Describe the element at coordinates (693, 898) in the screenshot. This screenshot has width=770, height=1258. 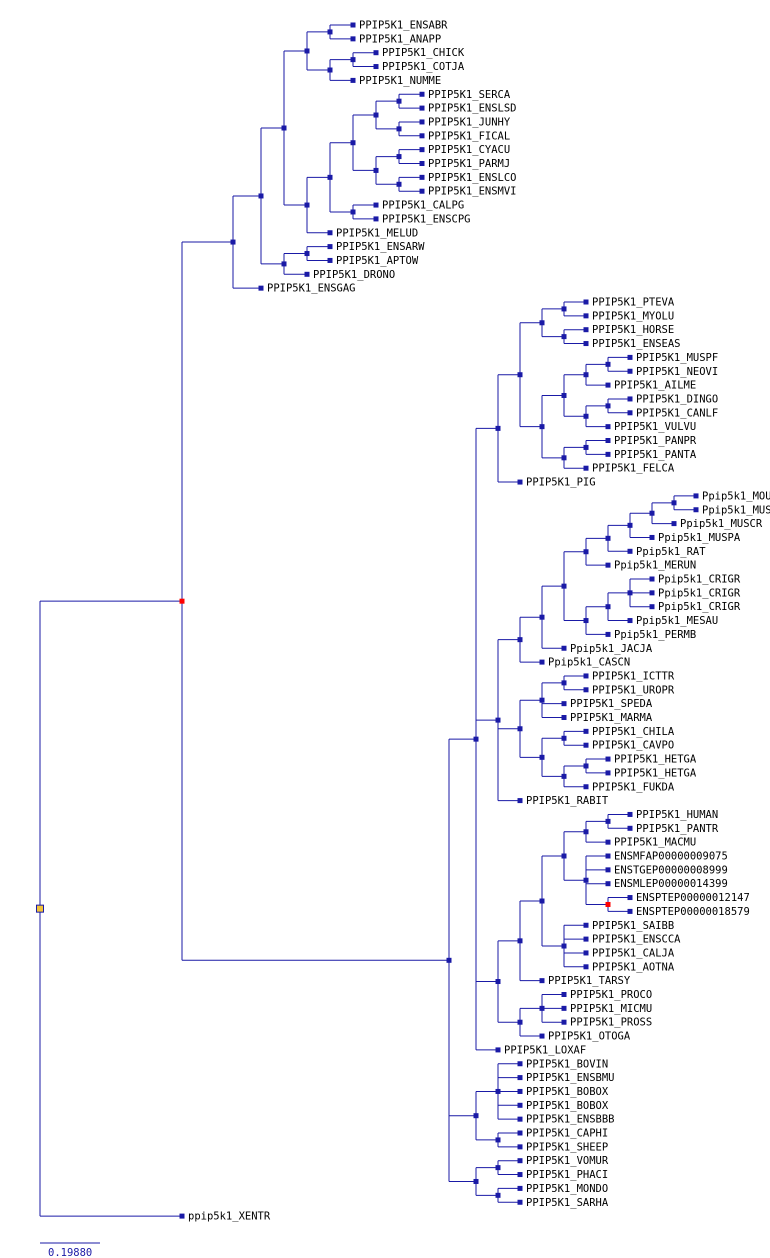
I see `leaf-label: ENSPTEP00000012147` at that location.